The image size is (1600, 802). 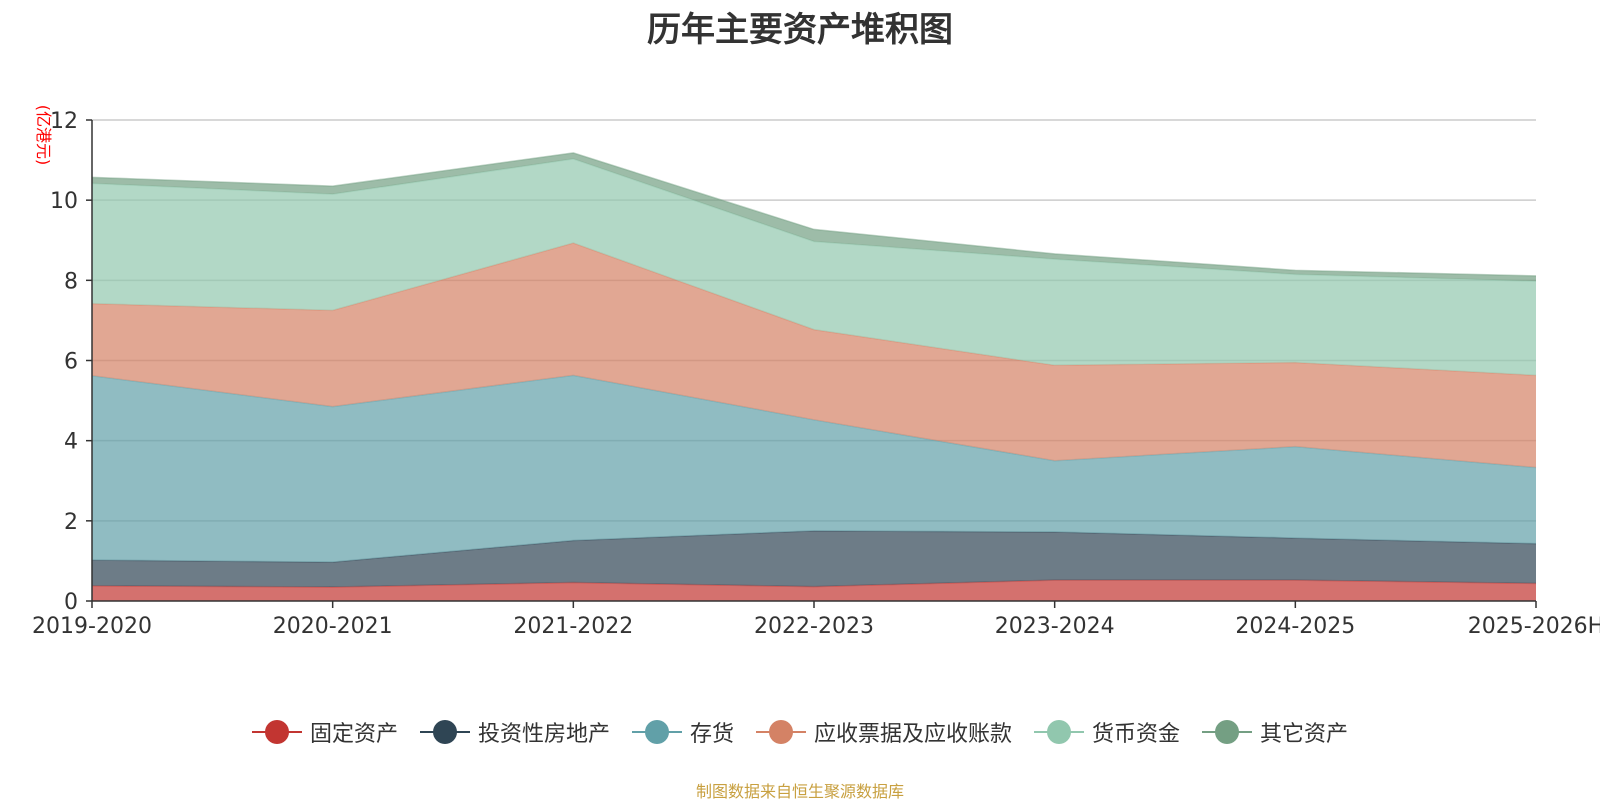 I want to click on x-tick-label-3: 2022-2023, so click(x=814, y=626).